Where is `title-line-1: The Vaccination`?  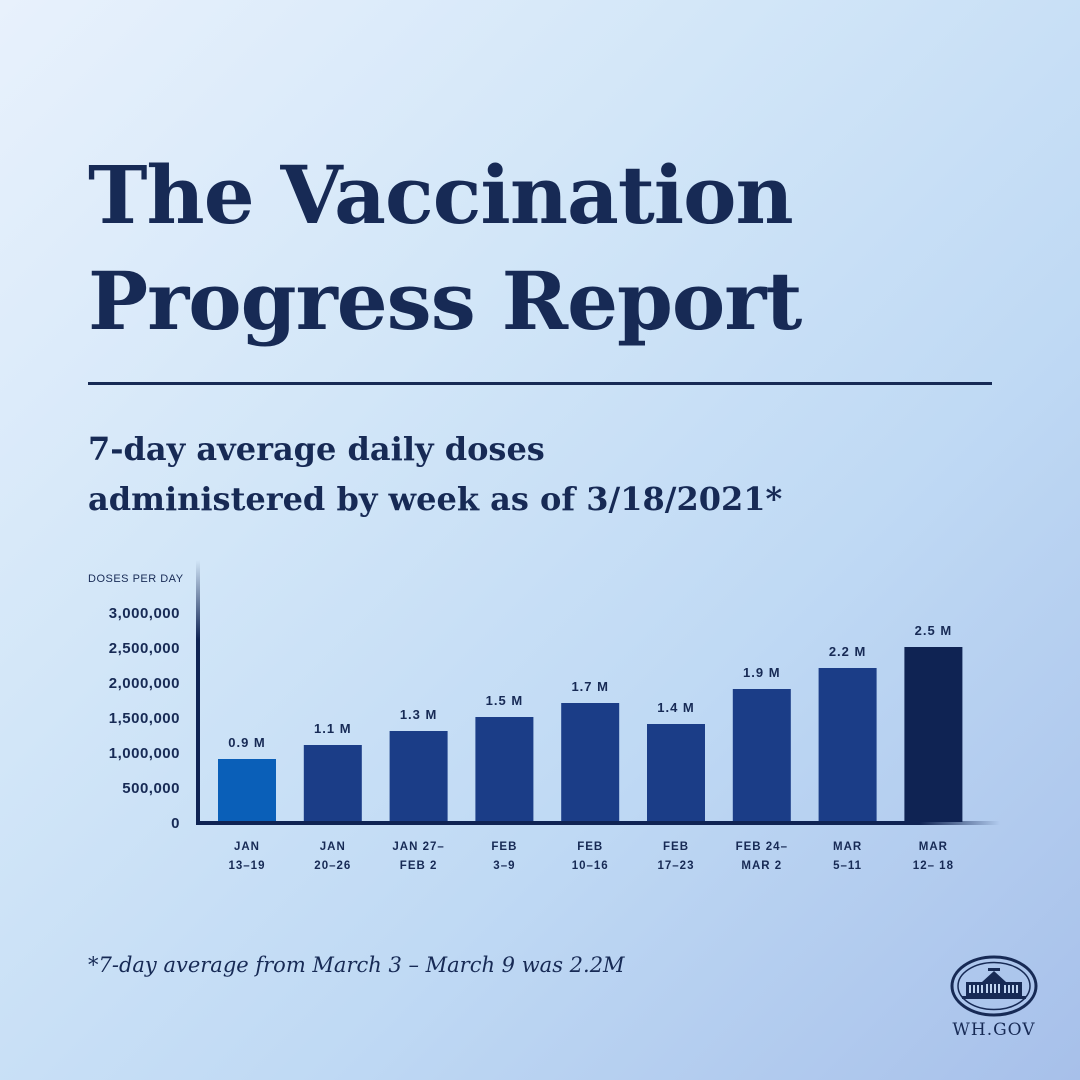 title-line-1: The Vaccination is located at coordinates (441, 195).